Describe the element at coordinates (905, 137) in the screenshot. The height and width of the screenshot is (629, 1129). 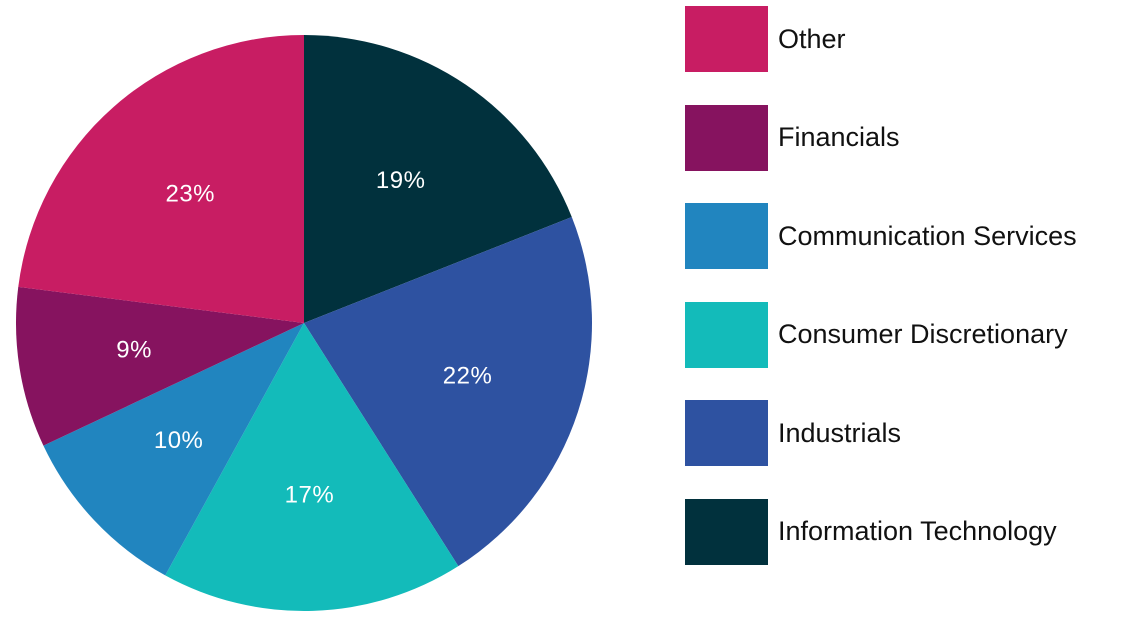
I see `legend-item-financials: Financials` at that location.